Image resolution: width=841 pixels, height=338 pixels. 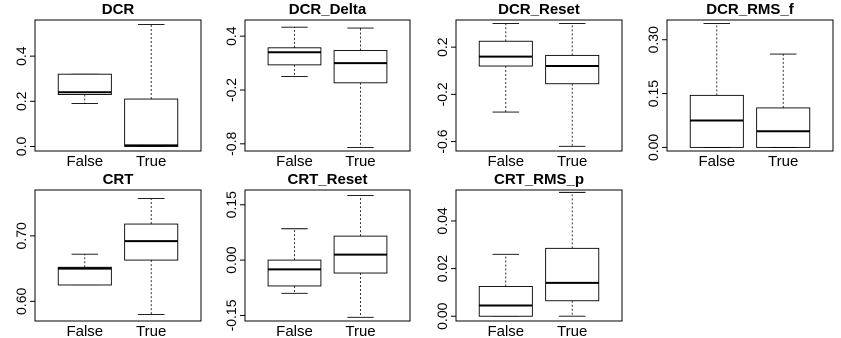 I want to click on y-tick-label: 0.04, so click(x=442, y=220).